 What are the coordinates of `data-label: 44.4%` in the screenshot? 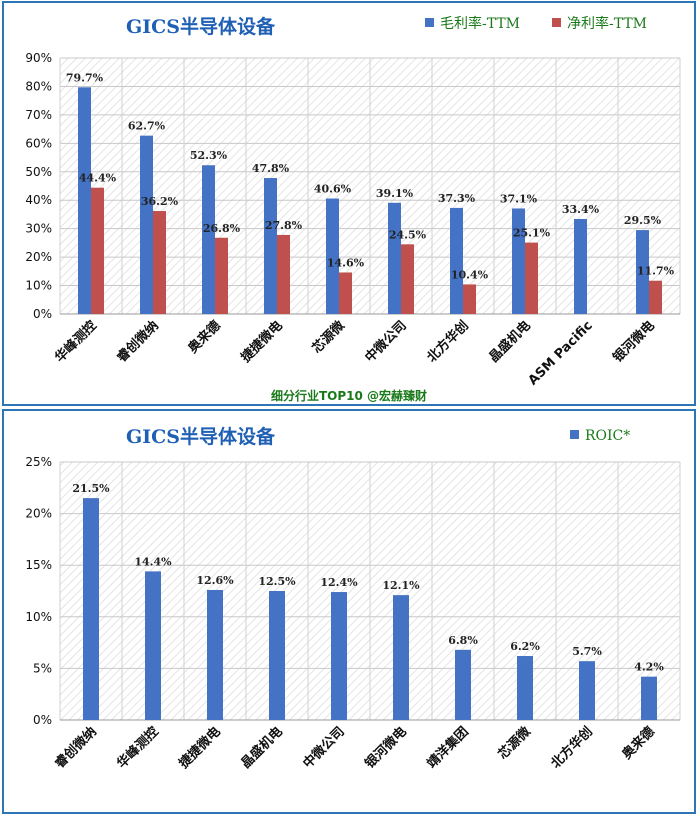 It's located at (98, 178).